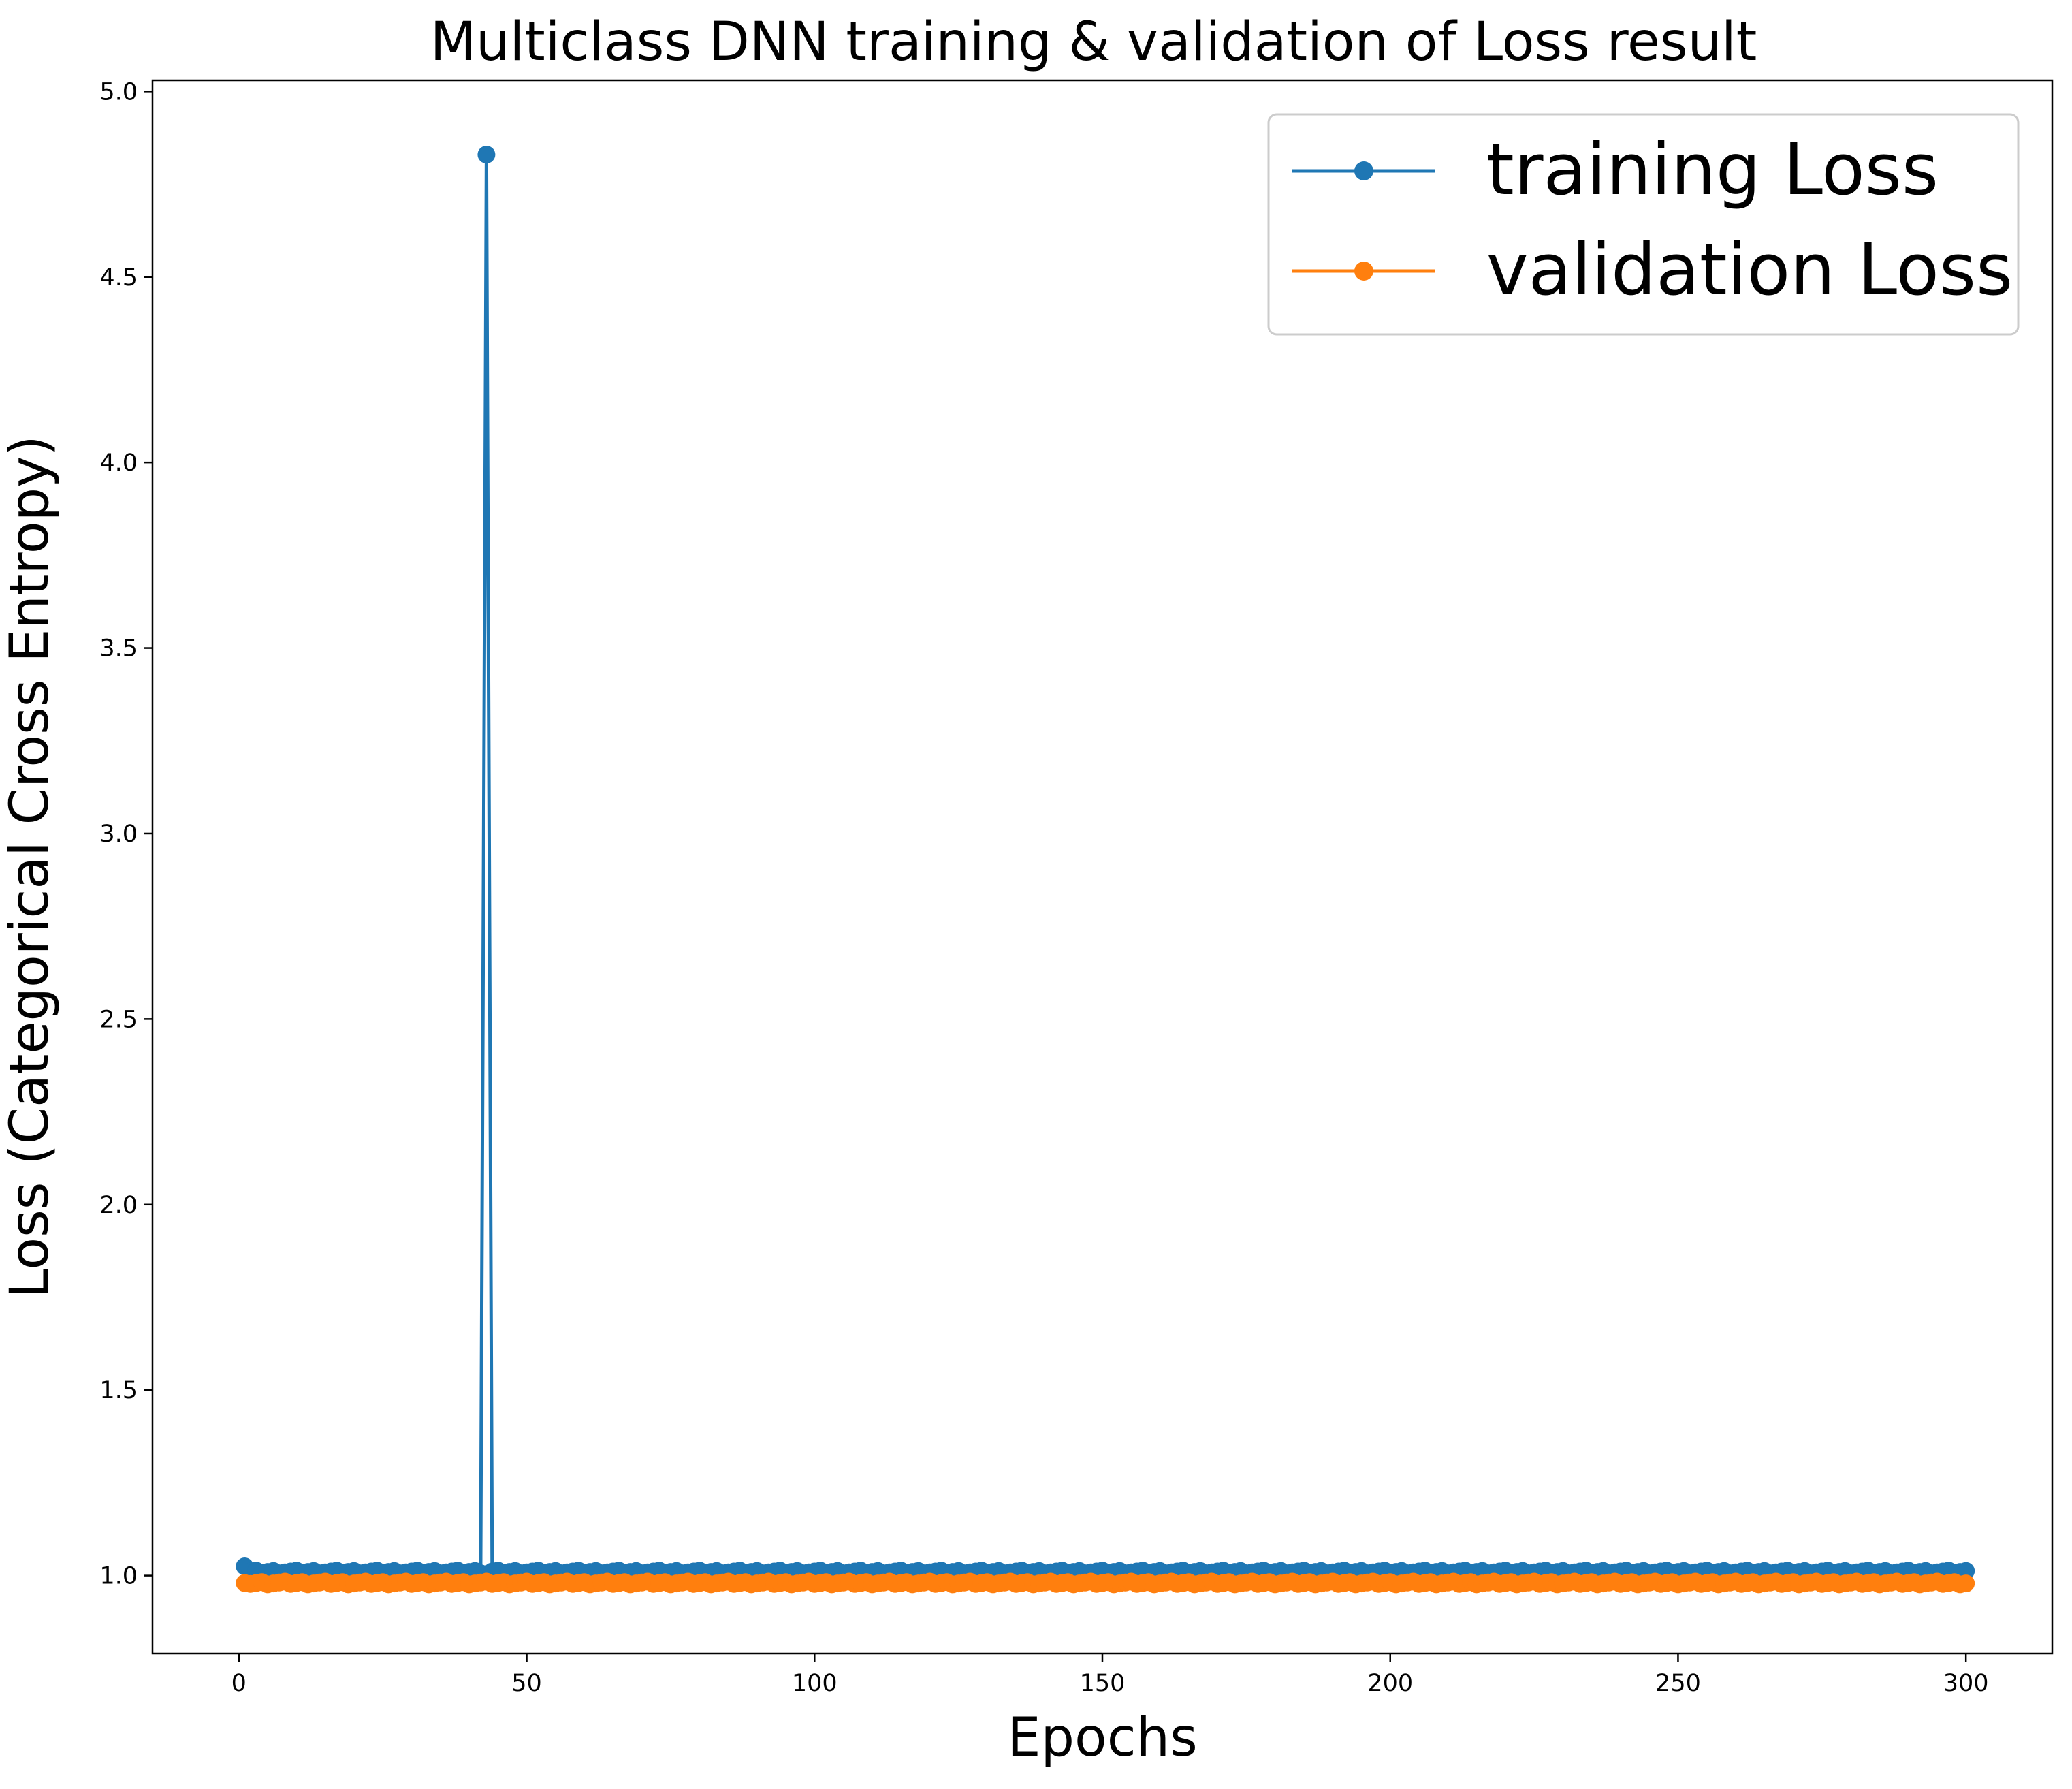 The width and height of the screenshot is (2072, 1789). Describe the element at coordinates (118, 1576) in the screenshot. I see `y-tick-label: 1.0` at that location.